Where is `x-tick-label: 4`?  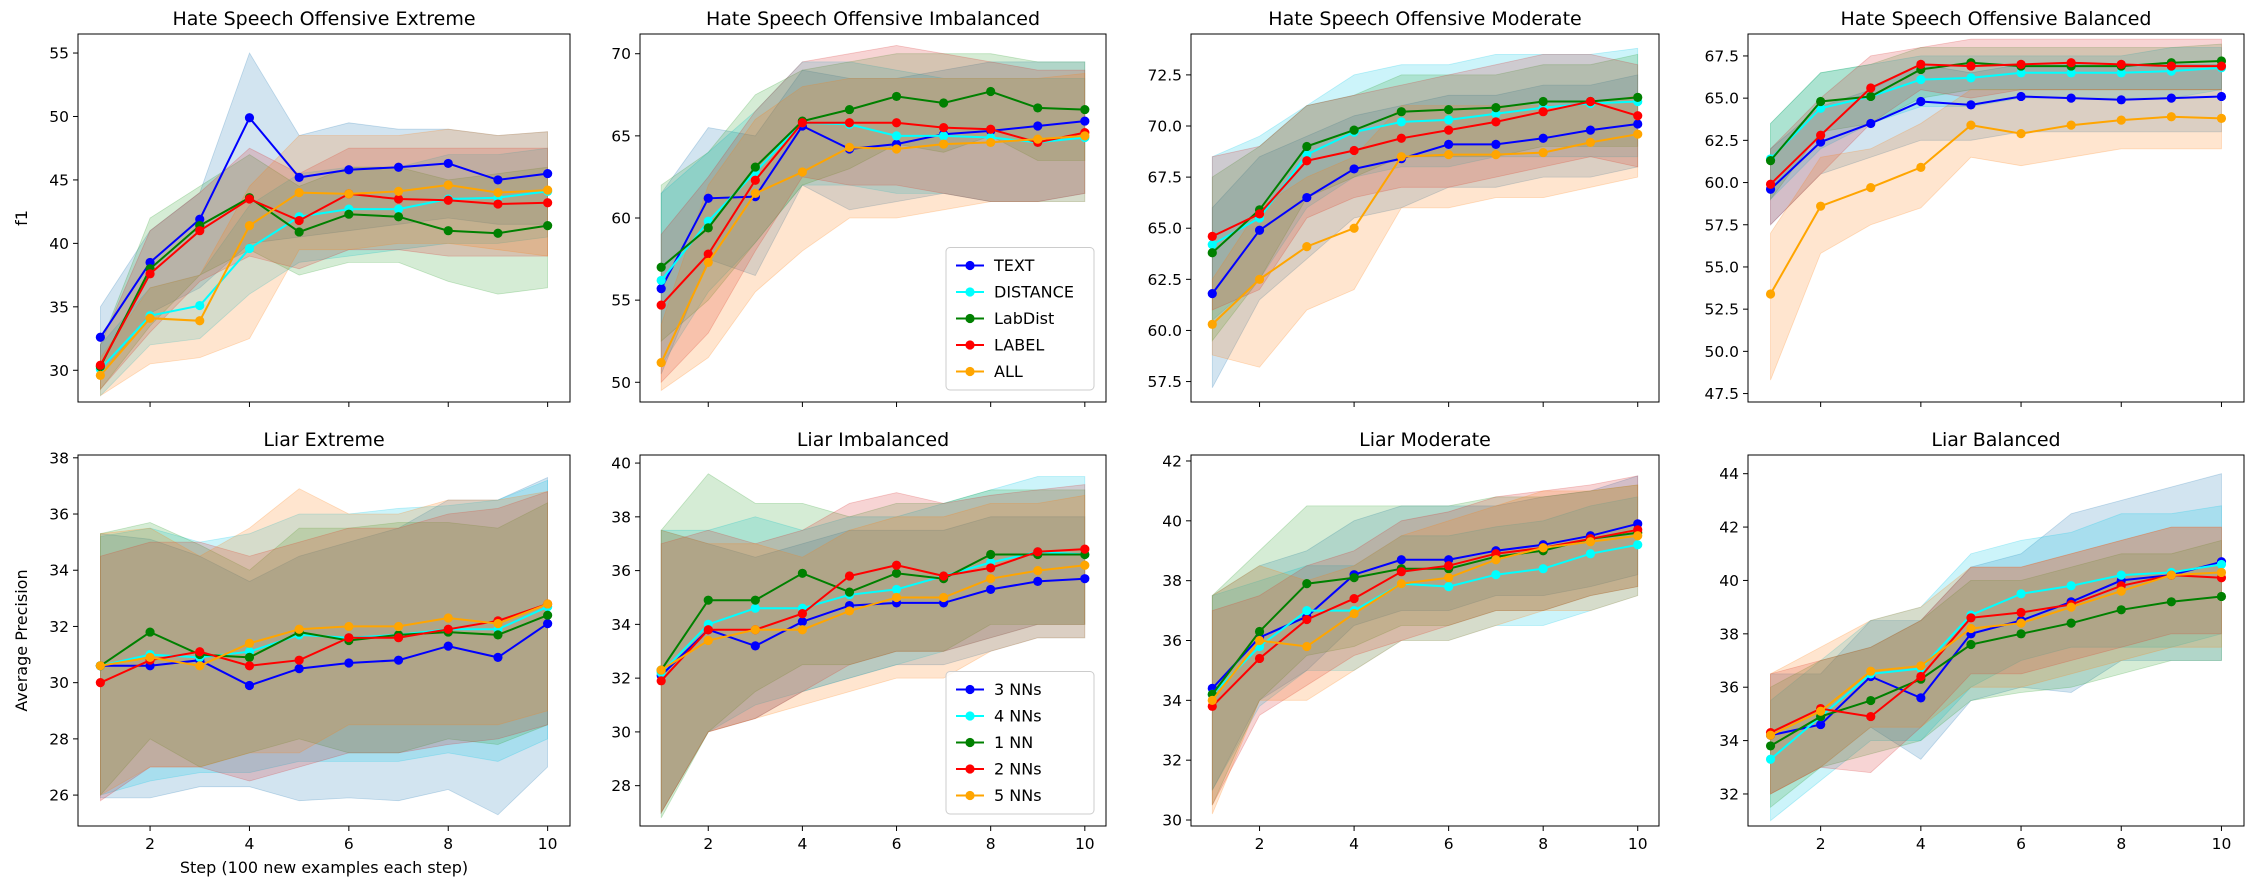 x-tick-label: 4 is located at coordinates (250, 844).